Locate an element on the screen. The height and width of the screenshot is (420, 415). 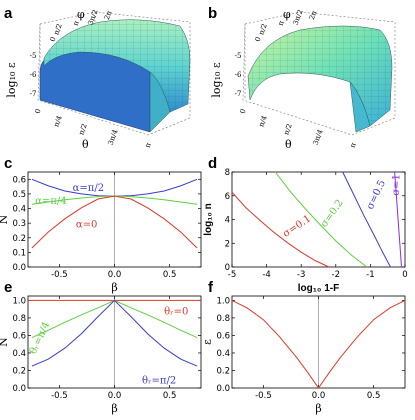
phi-label-b: φ is located at coordinates (287, 14).